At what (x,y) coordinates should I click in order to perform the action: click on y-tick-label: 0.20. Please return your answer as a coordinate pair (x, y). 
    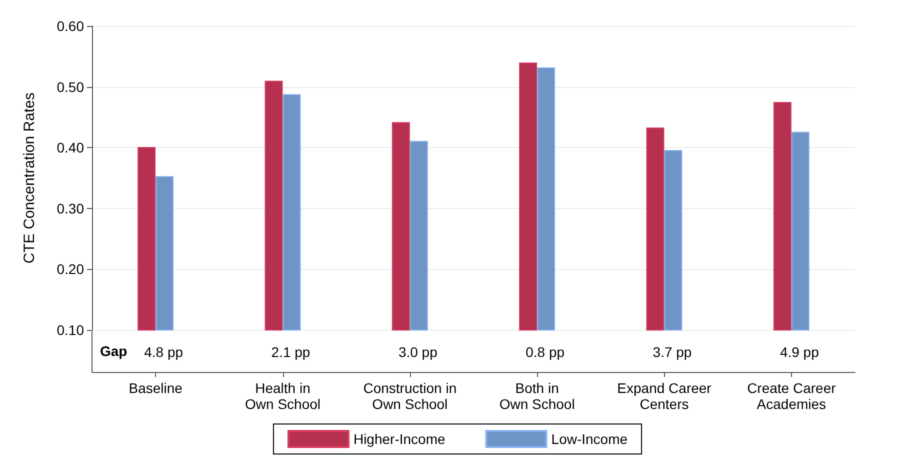
    Looking at the image, I should click on (70, 269).